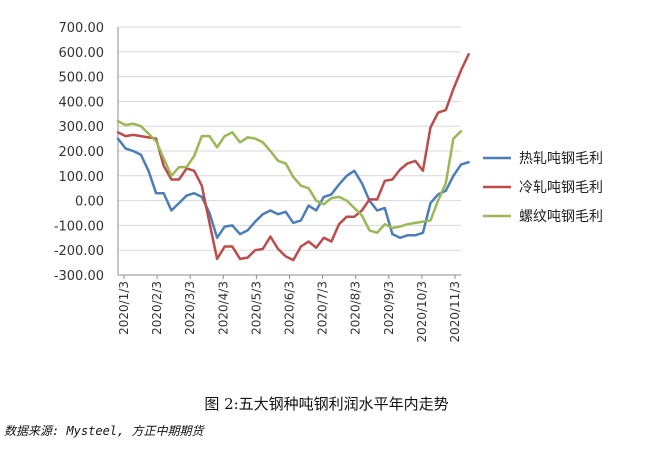 Image resolution: width=653 pixels, height=450 pixels. What do you see at coordinates (82, 152) in the screenshot?
I see `y-tick-label: 200.00` at bounding box center [82, 152].